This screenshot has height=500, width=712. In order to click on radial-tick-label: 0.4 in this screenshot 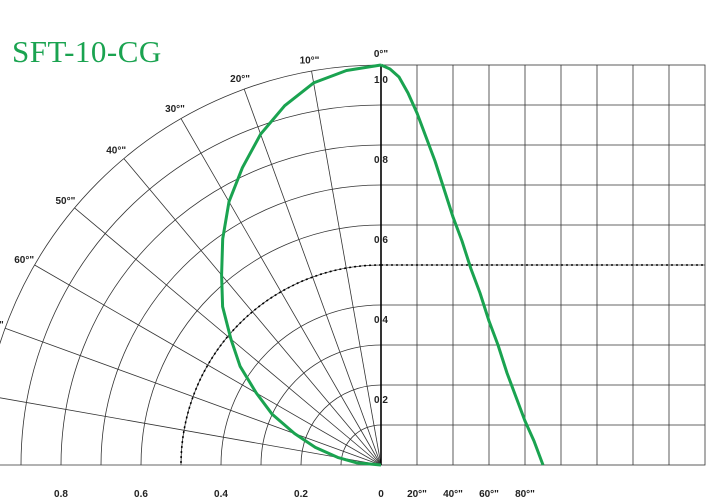, I will do `click(381, 320)`.